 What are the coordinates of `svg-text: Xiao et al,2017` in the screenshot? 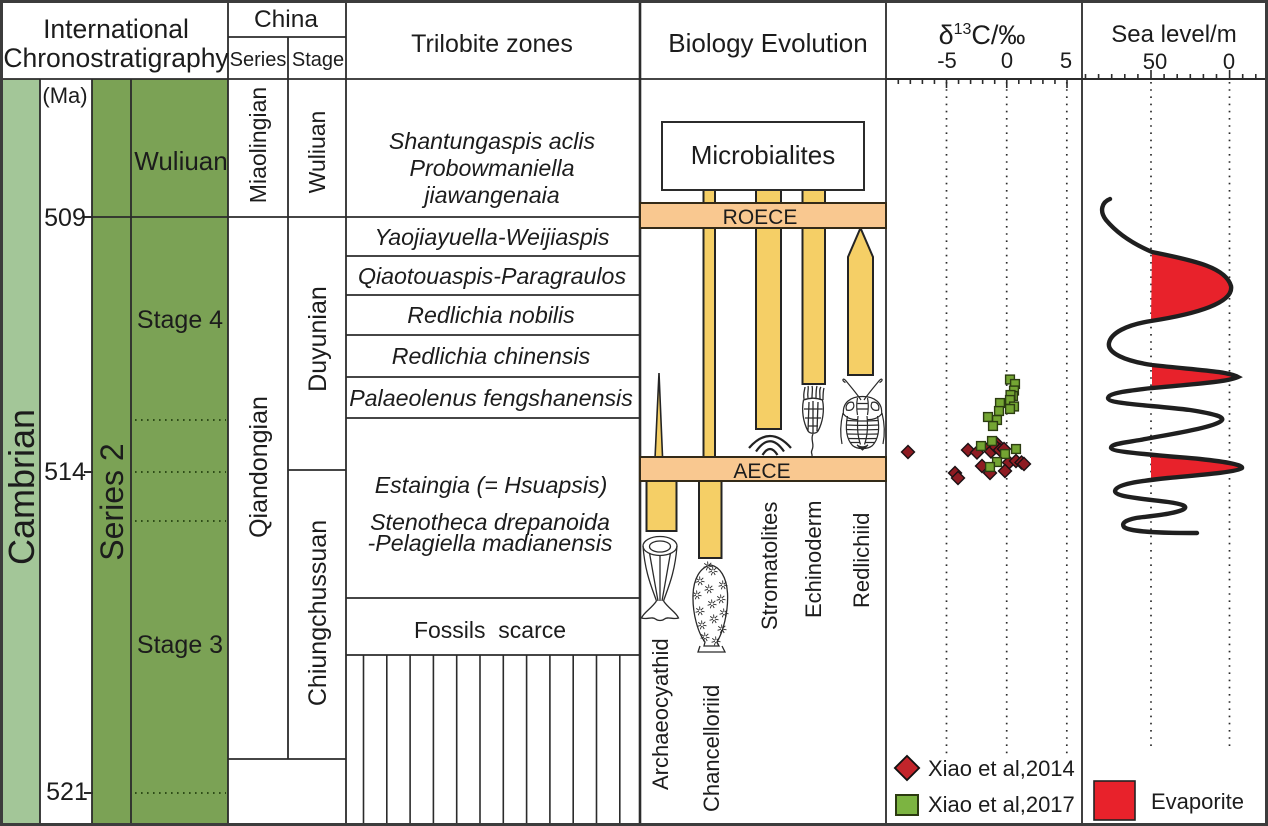 It's located at (1001, 804).